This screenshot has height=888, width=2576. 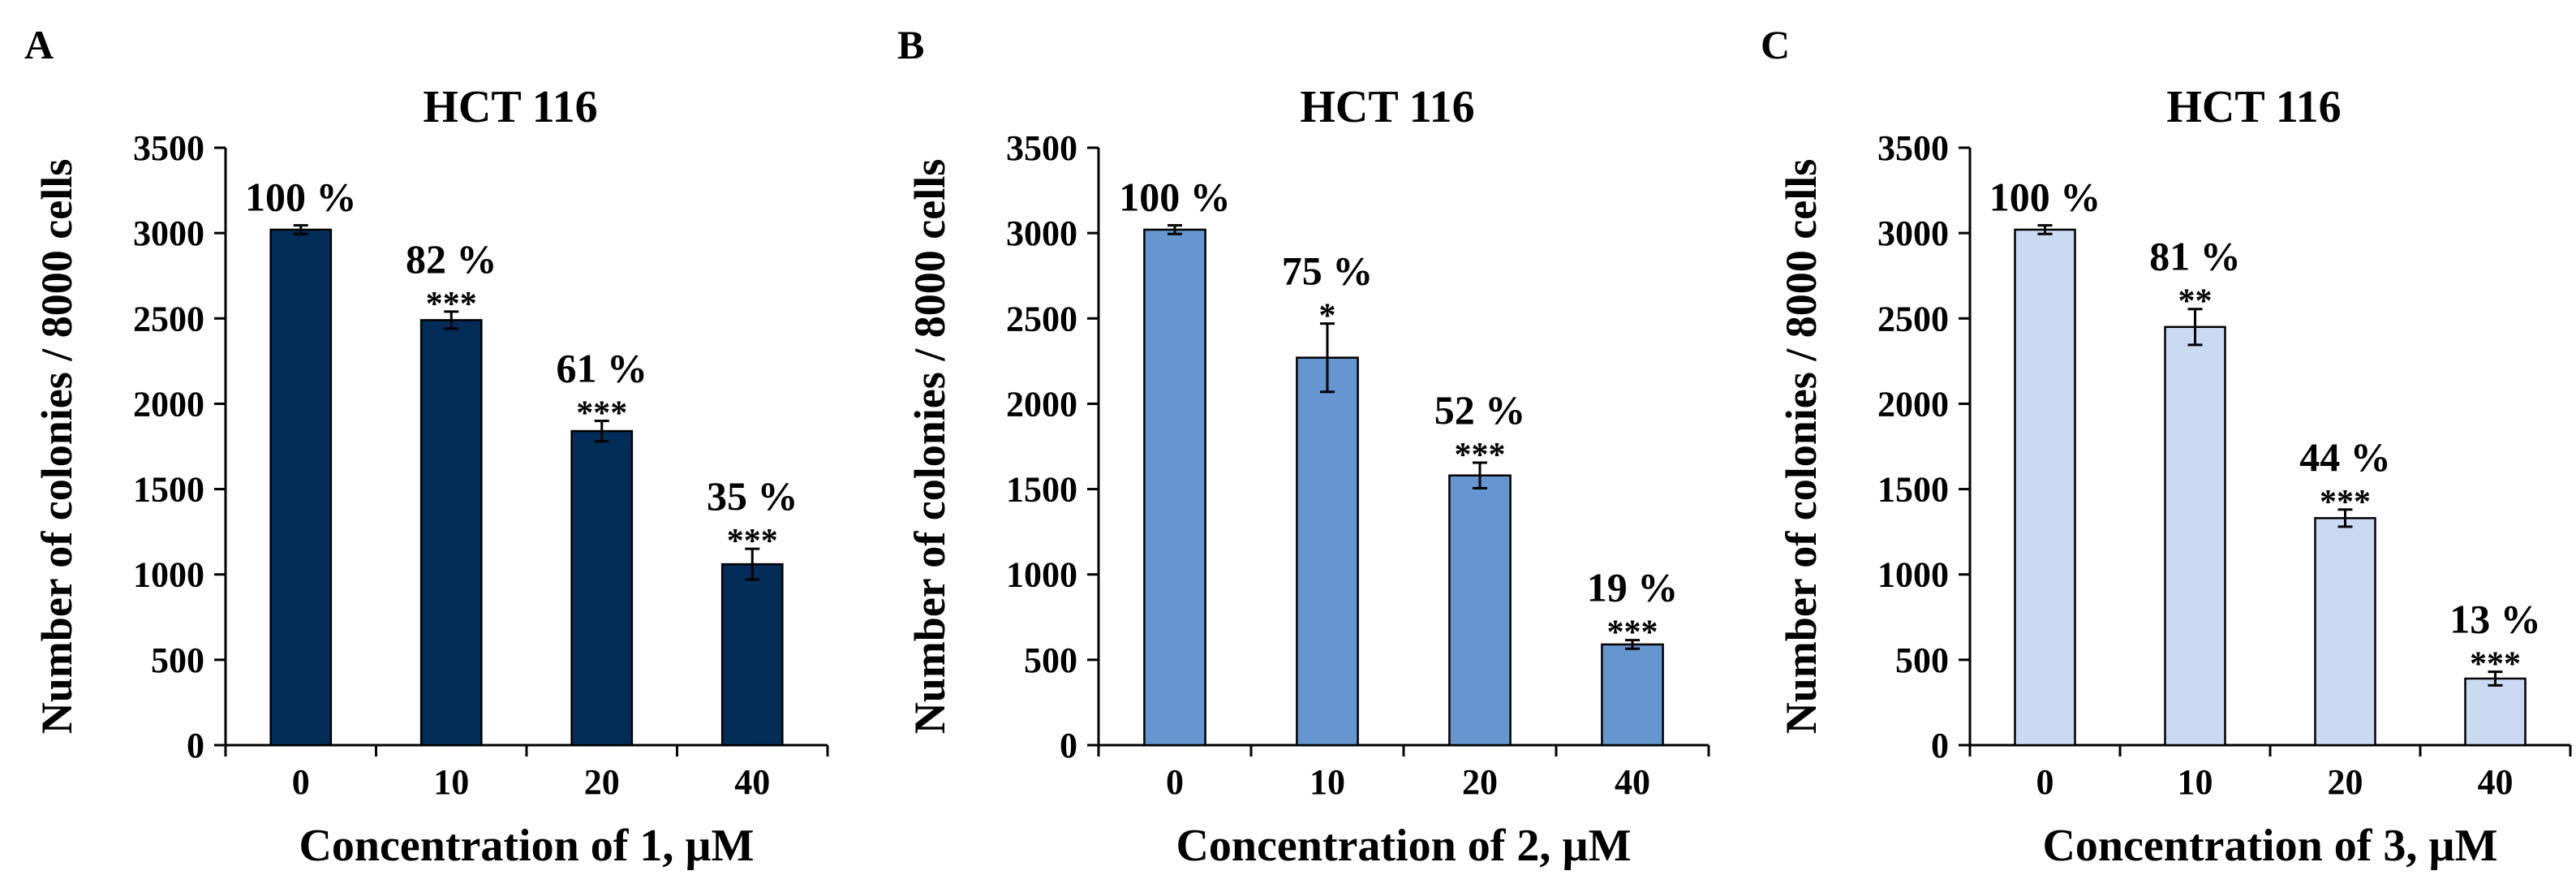 I want to click on x-axis-label: Concentration of 3, µM, so click(x=2269, y=846).